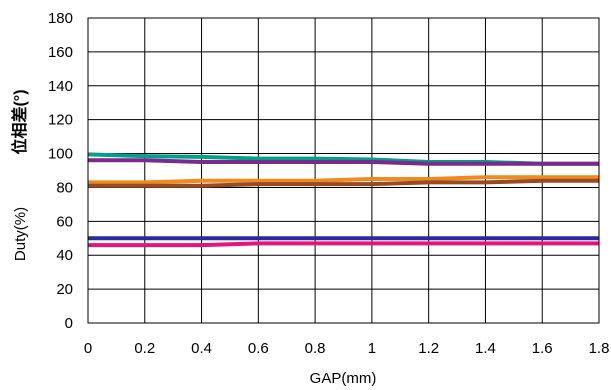  I want to click on x-tick-label-1: 0.2, so click(144, 348).